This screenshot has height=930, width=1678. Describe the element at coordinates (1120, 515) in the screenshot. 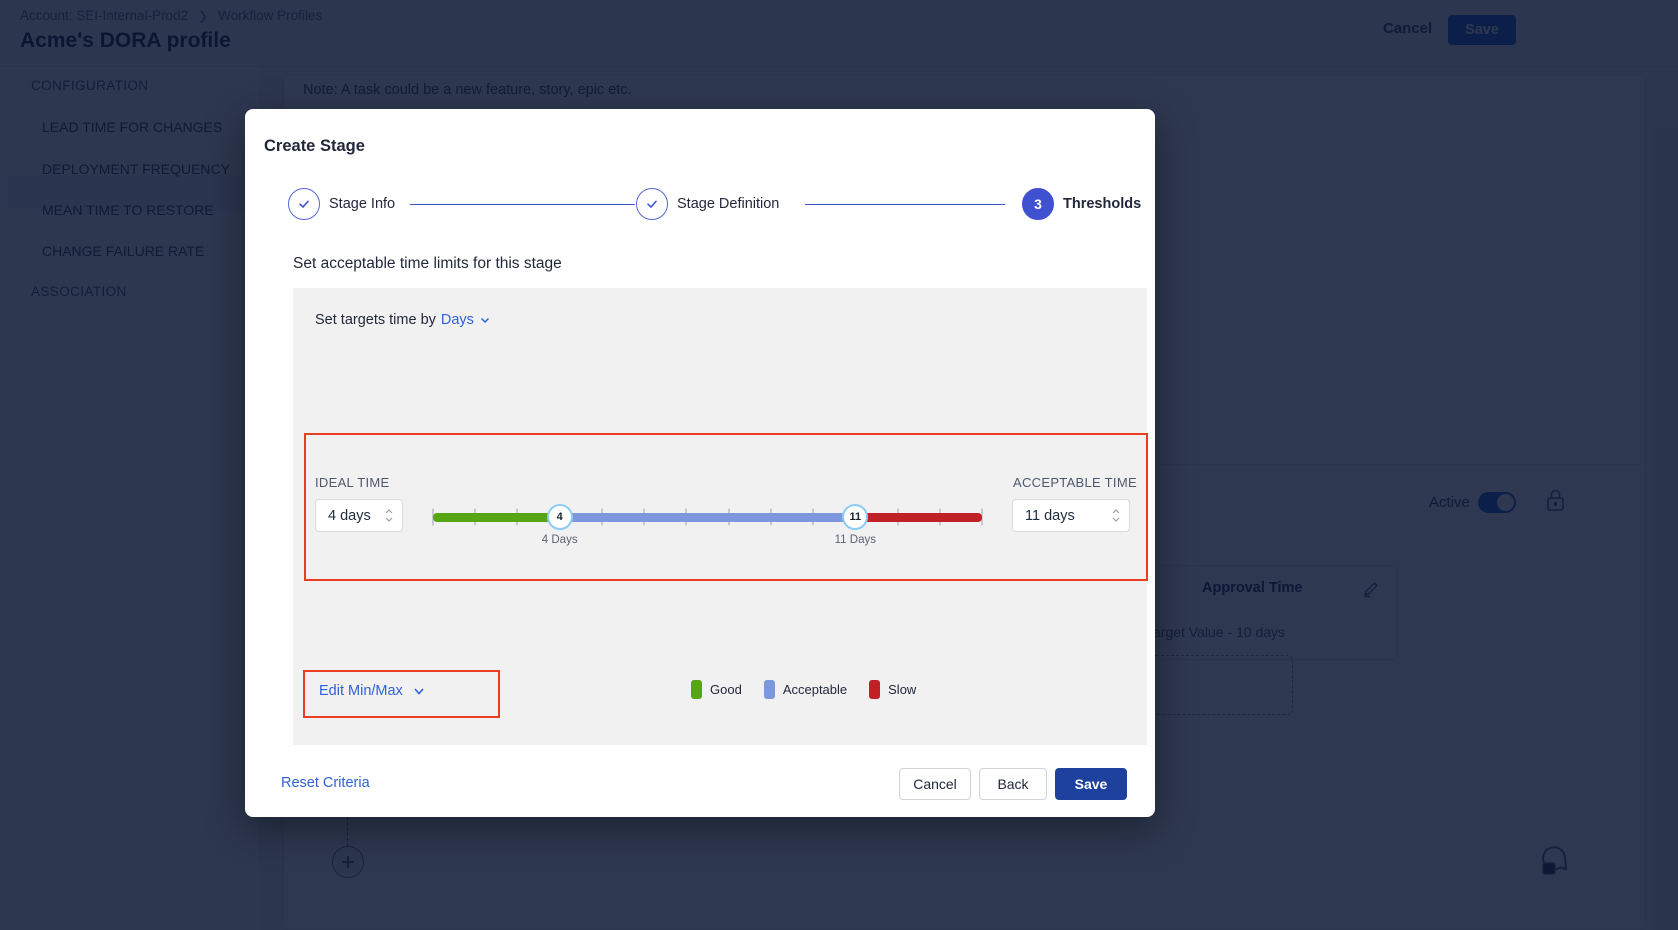

I see `acceptable-input-stepper` at that location.